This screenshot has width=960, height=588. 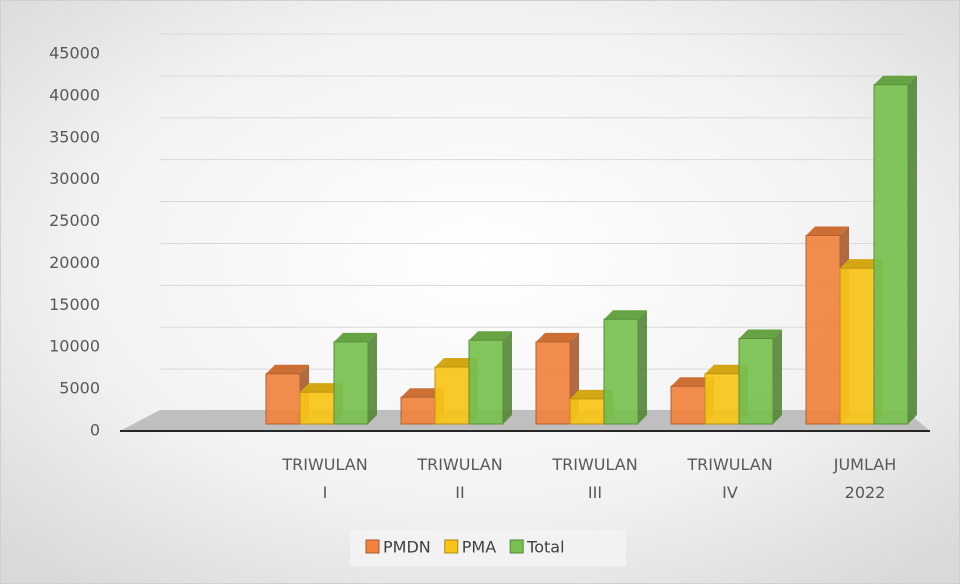 What do you see at coordinates (729, 478) in the screenshot?
I see `x-tick-label: TRIWULAN IV` at bounding box center [729, 478].